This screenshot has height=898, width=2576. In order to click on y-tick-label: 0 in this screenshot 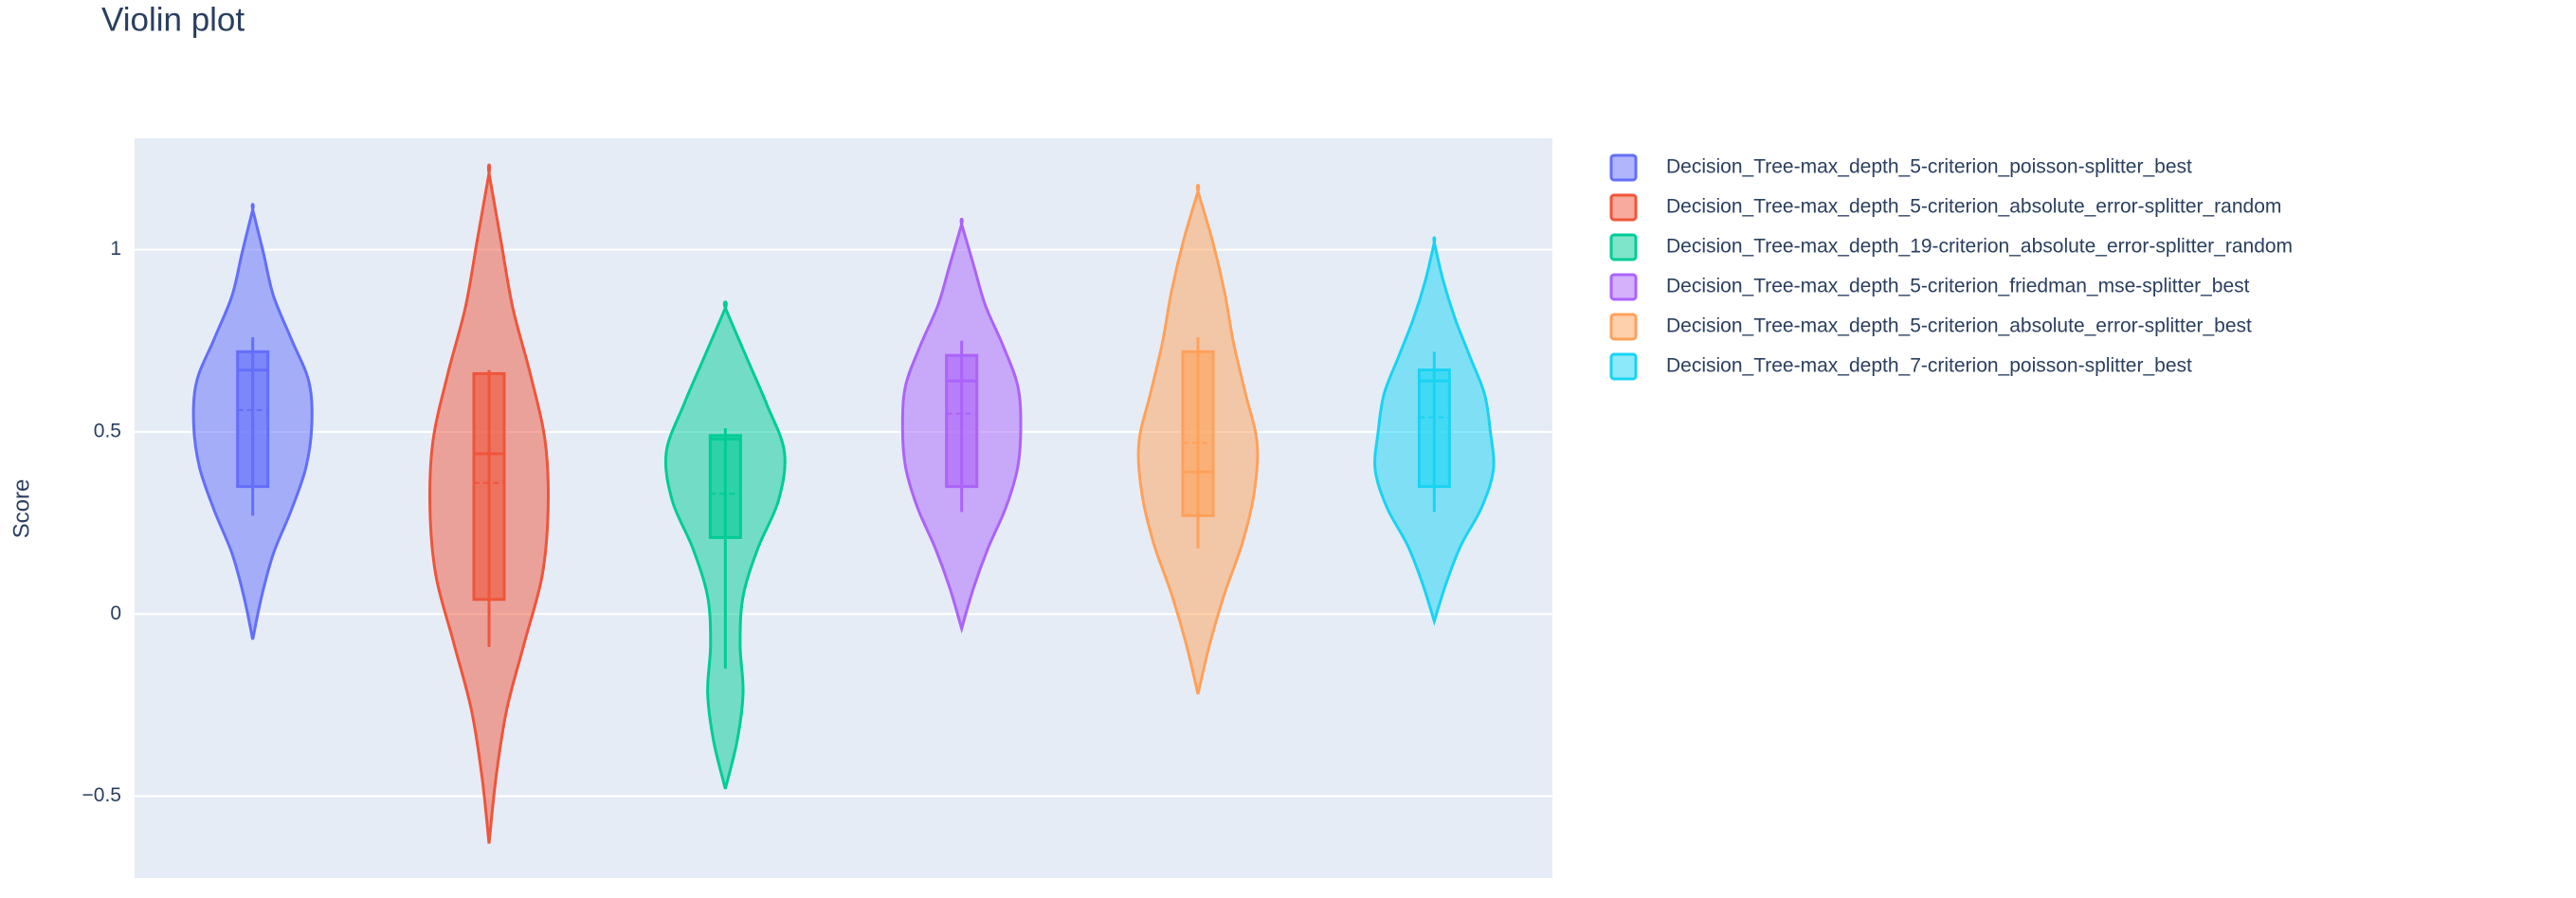, I will do `click(115, 613)`.